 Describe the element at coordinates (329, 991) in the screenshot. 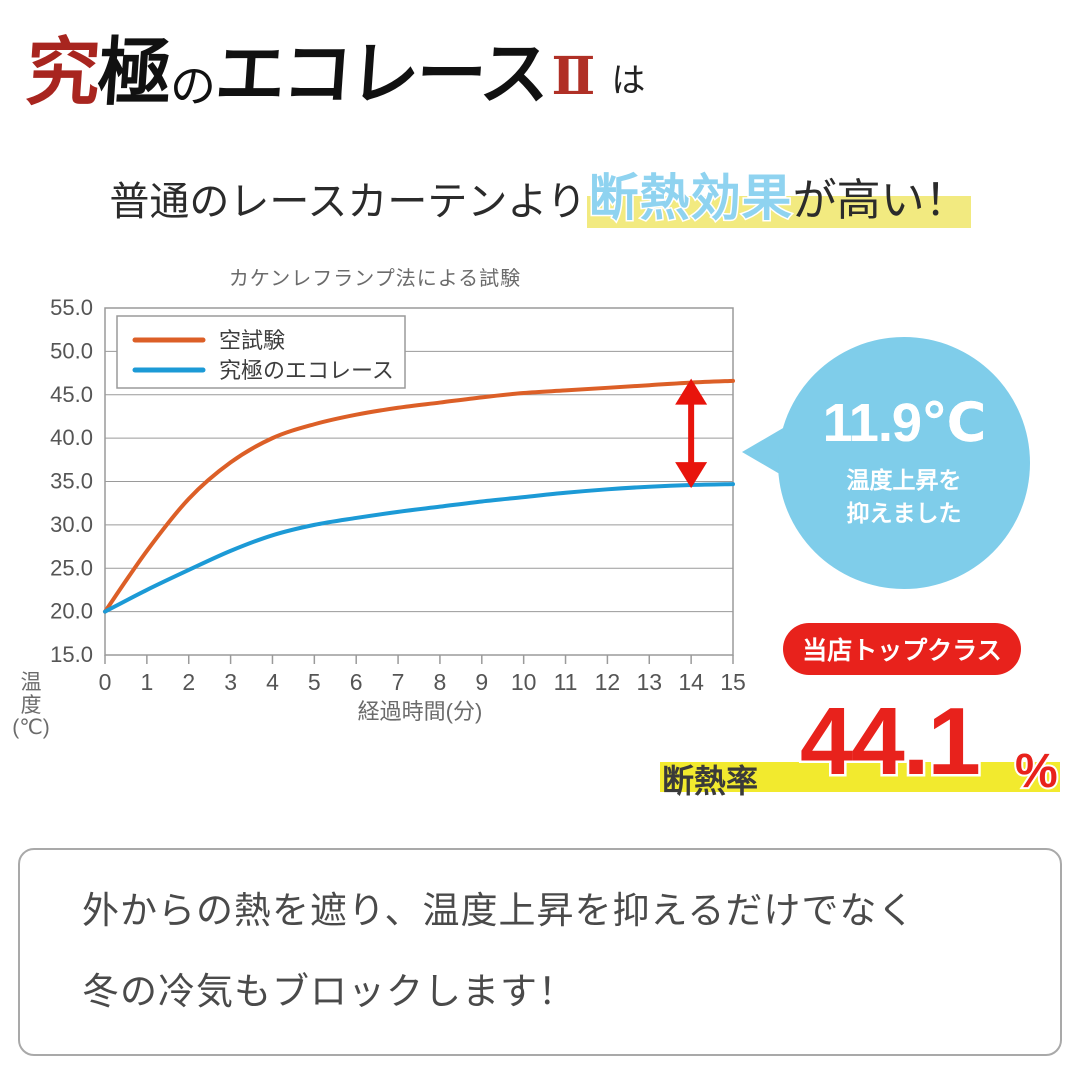

I see `description-line-2: 冬の冷気もブロックします！` at that location.